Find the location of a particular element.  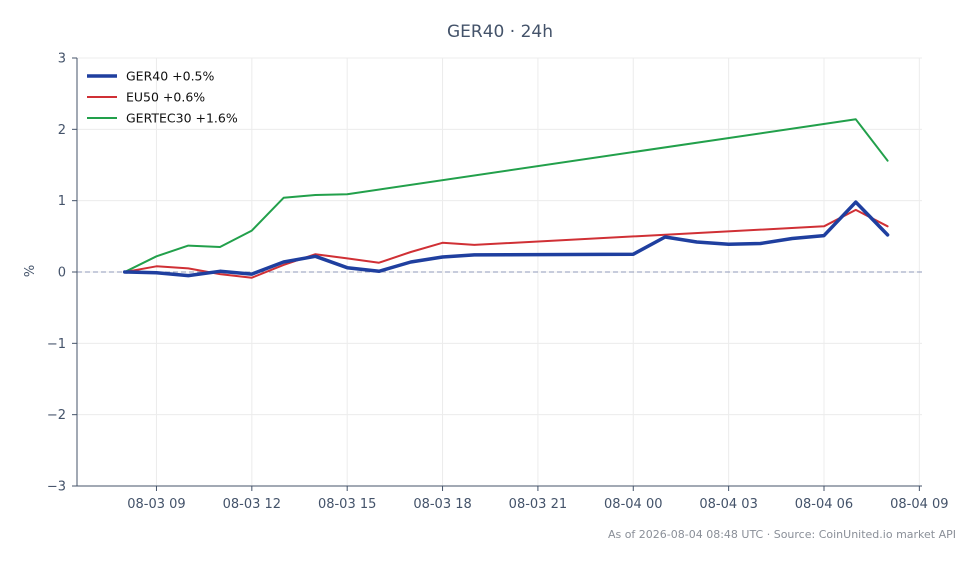

y-tick-label: 2 is located at coordinates (62, 130).